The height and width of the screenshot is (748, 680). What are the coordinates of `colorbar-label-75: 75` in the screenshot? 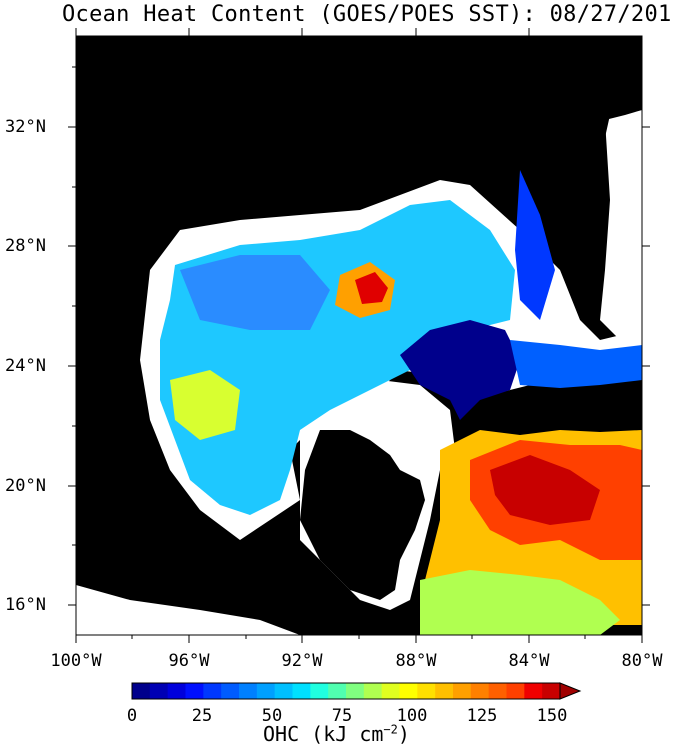 It's located at (342, 716).